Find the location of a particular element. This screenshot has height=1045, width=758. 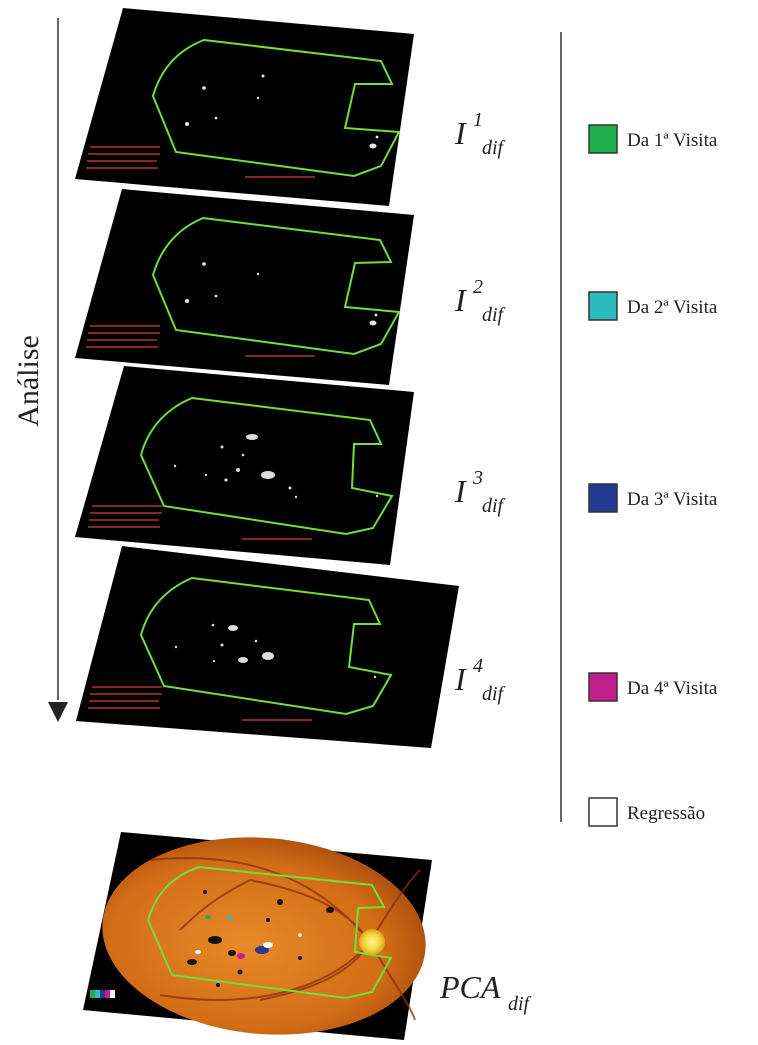

mini-color-key is located at coordinates (102, 994).